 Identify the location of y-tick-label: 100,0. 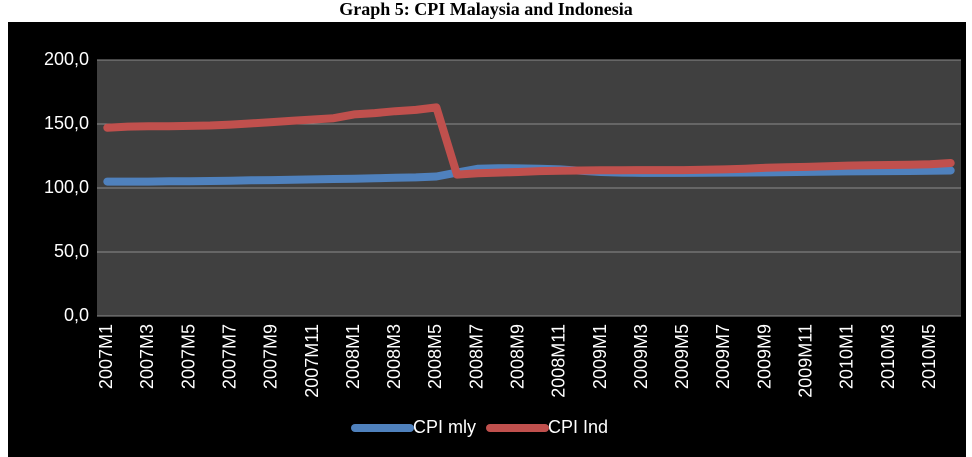
(66, 187).